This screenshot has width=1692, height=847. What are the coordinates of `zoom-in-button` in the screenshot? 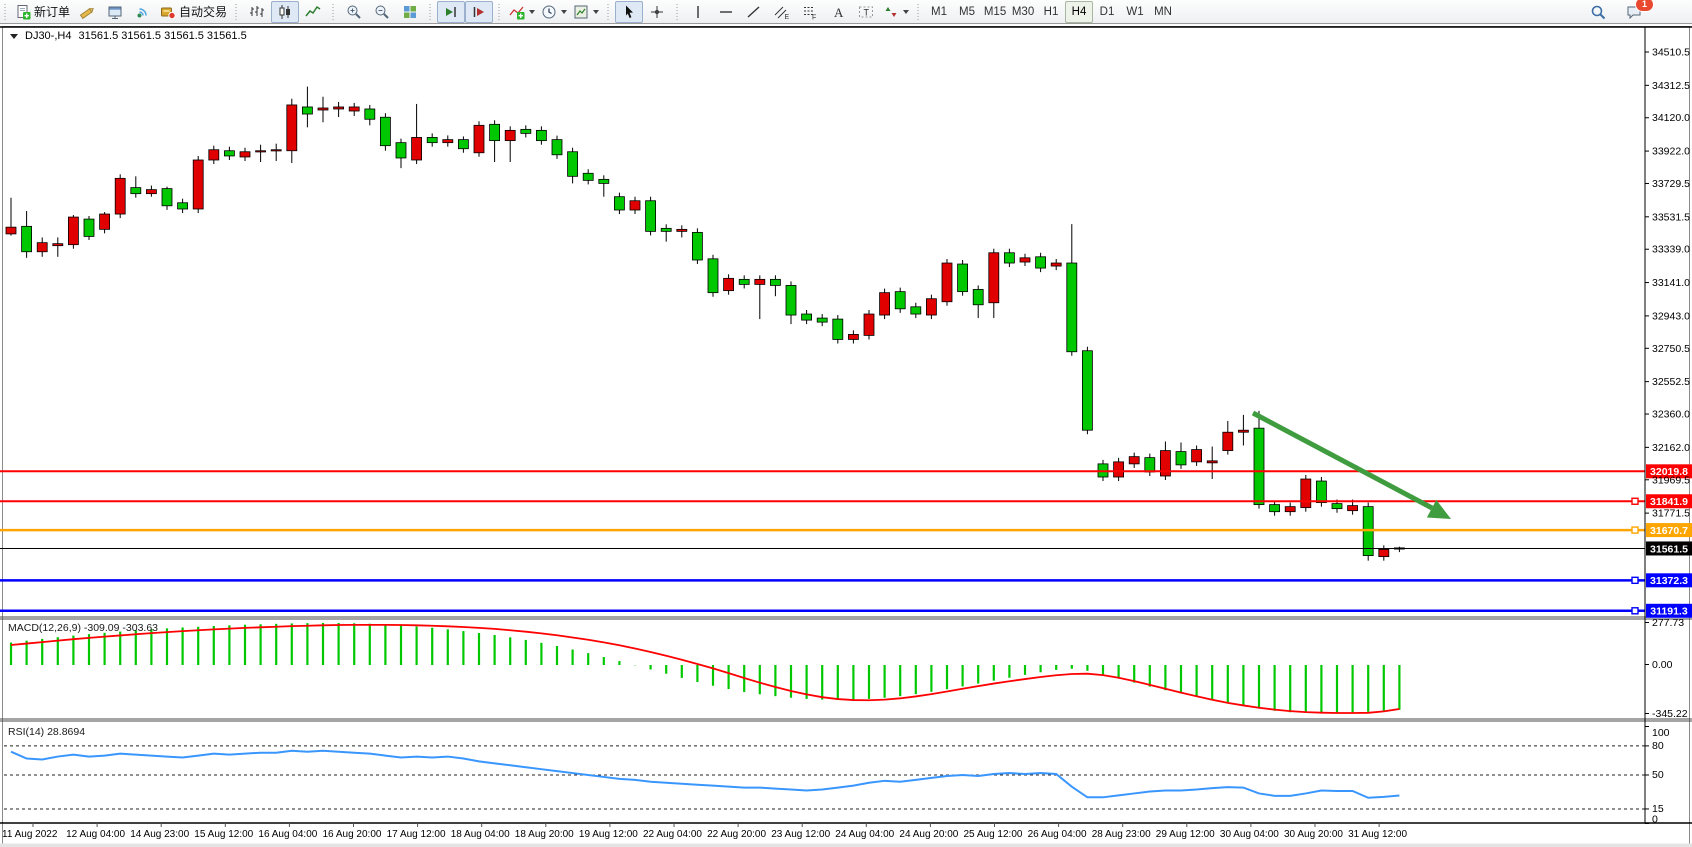 It's located at (354, 12).